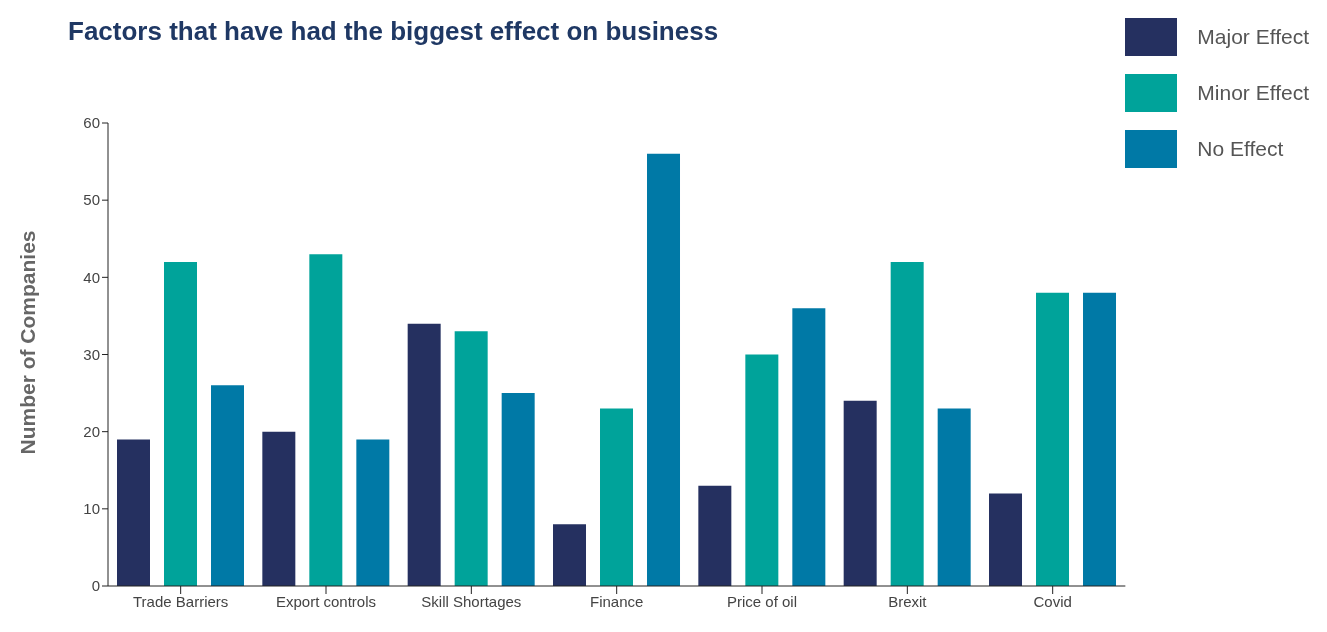  Describe the element at coordinates (181, 601) in the screenshot. I see `x-tick-label: Trade Barriers` at that location.